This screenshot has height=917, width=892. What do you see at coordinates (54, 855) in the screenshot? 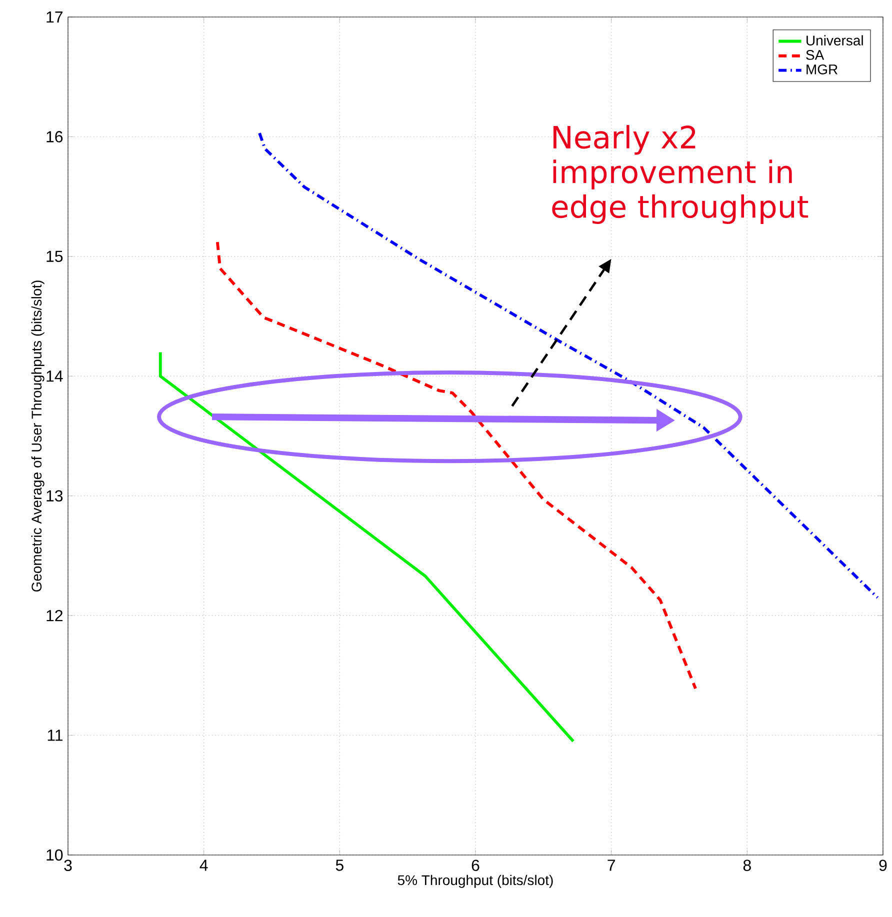
I see `y-tick-label: 10` at bounding box center [54, 855].